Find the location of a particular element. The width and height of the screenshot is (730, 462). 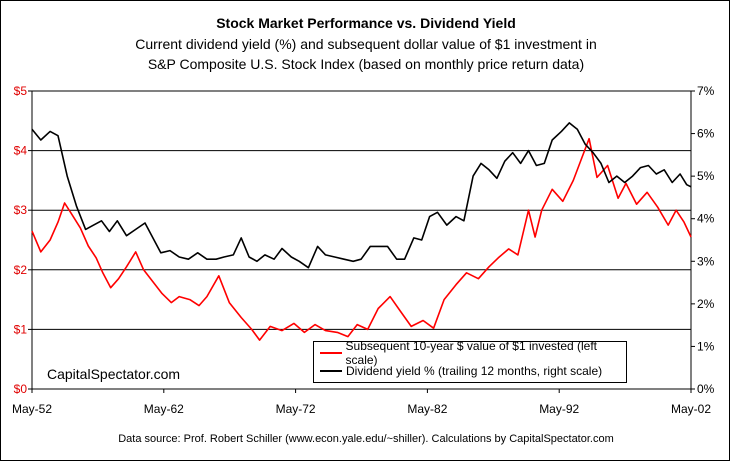

legend-swatch-red is located at coordinates (331, 353).